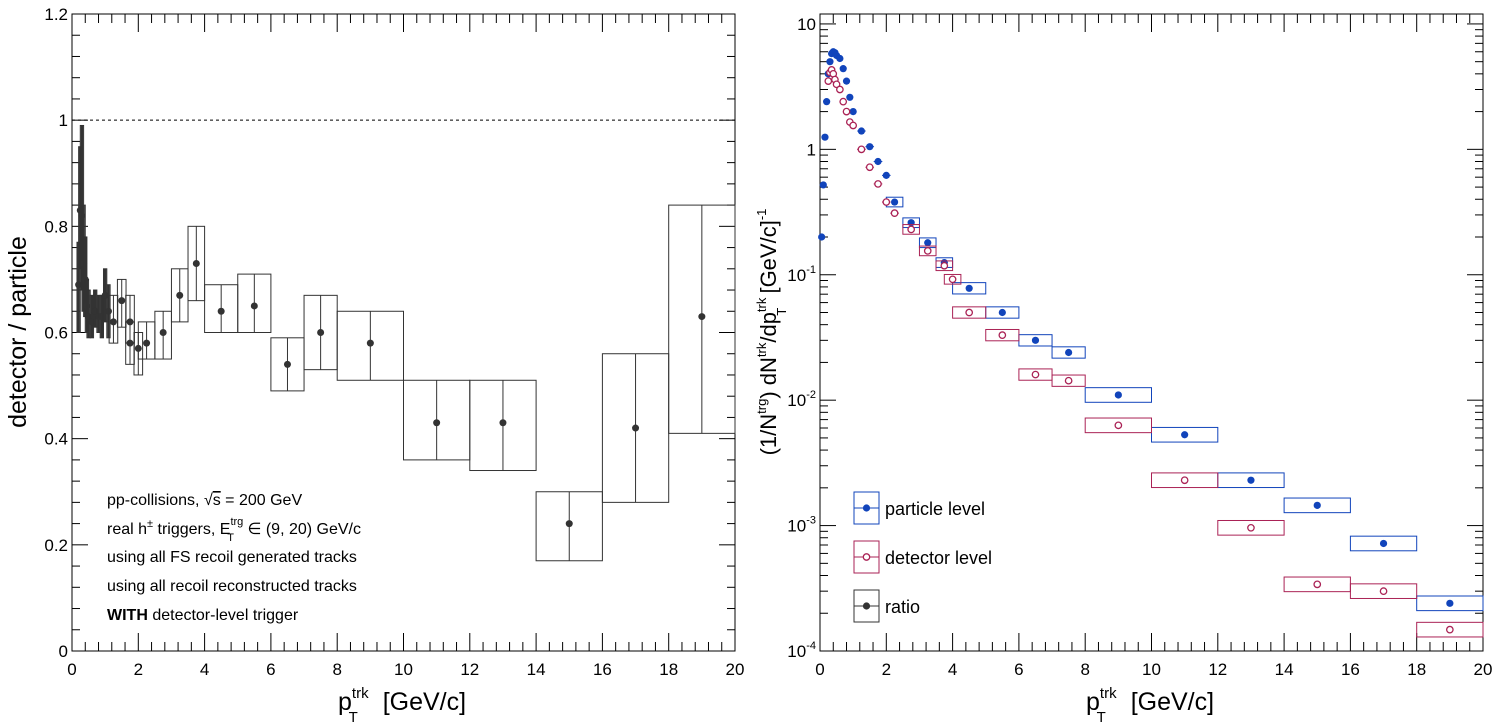 Image resolution: width=1498 pixels, height=724 pixels. I want to click on ratio-x-tick-label: 4, so click(204, 669).